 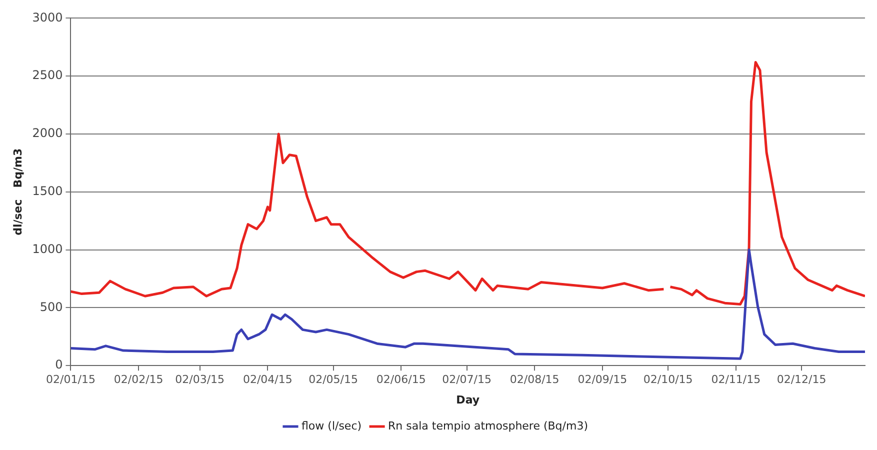 What do you see at coordinates (467, 379) in the screenshot?
I see `x-tick-label: 02/07/15` at bounding box center [467, 379].